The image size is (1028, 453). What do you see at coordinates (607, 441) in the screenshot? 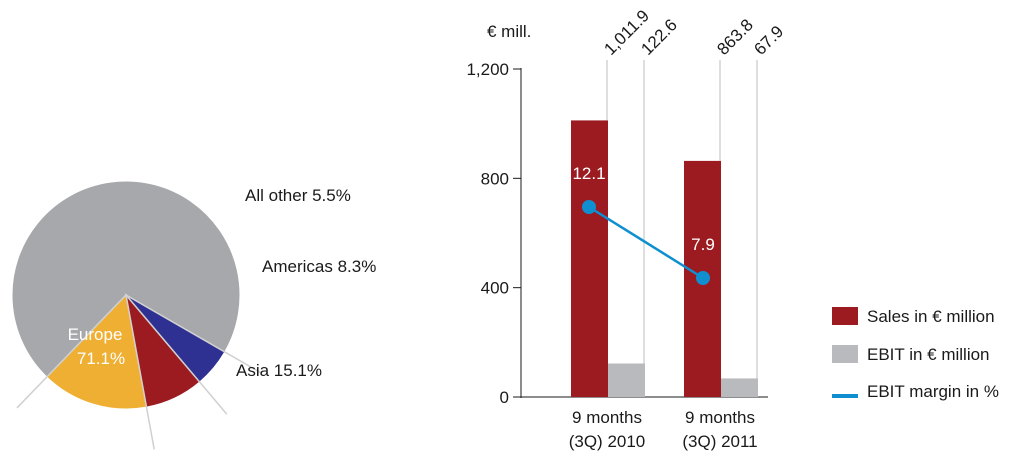
I see `x-category-label-line2: (3Q) 2010` at bounding box center [607, 441].